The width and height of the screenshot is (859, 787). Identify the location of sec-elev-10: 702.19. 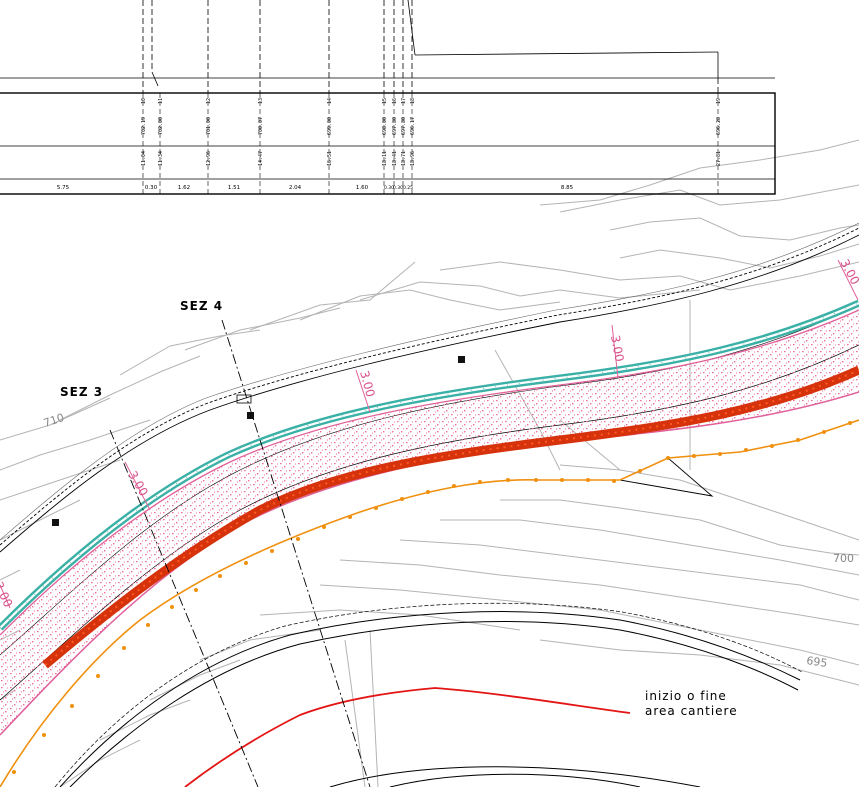
(144, 126).